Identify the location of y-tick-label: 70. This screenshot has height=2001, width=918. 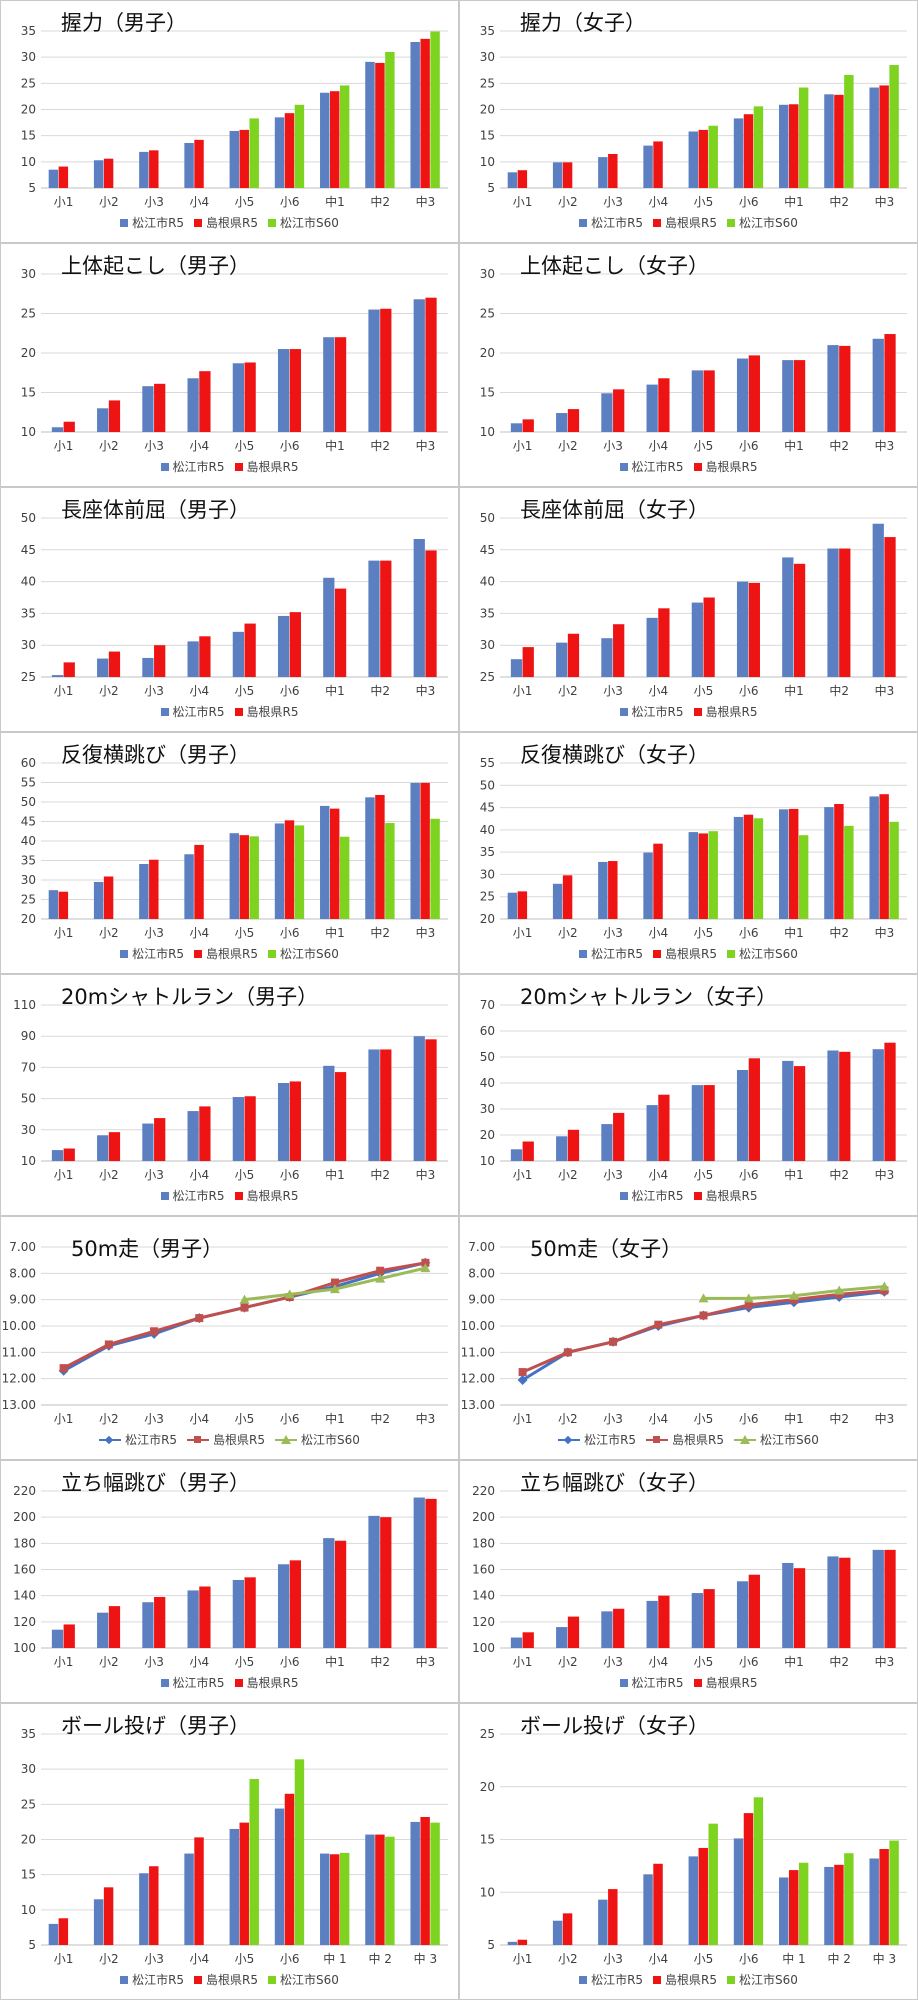
(28, 1067).